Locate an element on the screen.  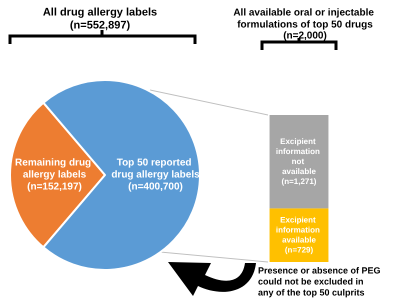
chart-title: All drug allergy labels is located at coordinates (100, 12).